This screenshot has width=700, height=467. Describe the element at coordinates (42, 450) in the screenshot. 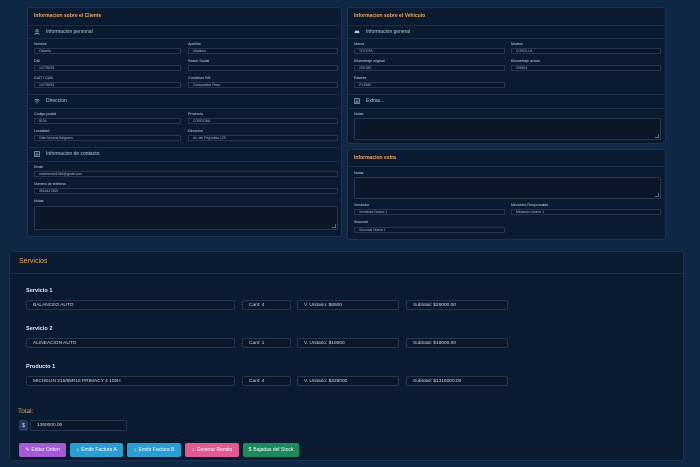

I see `edit-order-button: ✎ Editar Orden` at that location.